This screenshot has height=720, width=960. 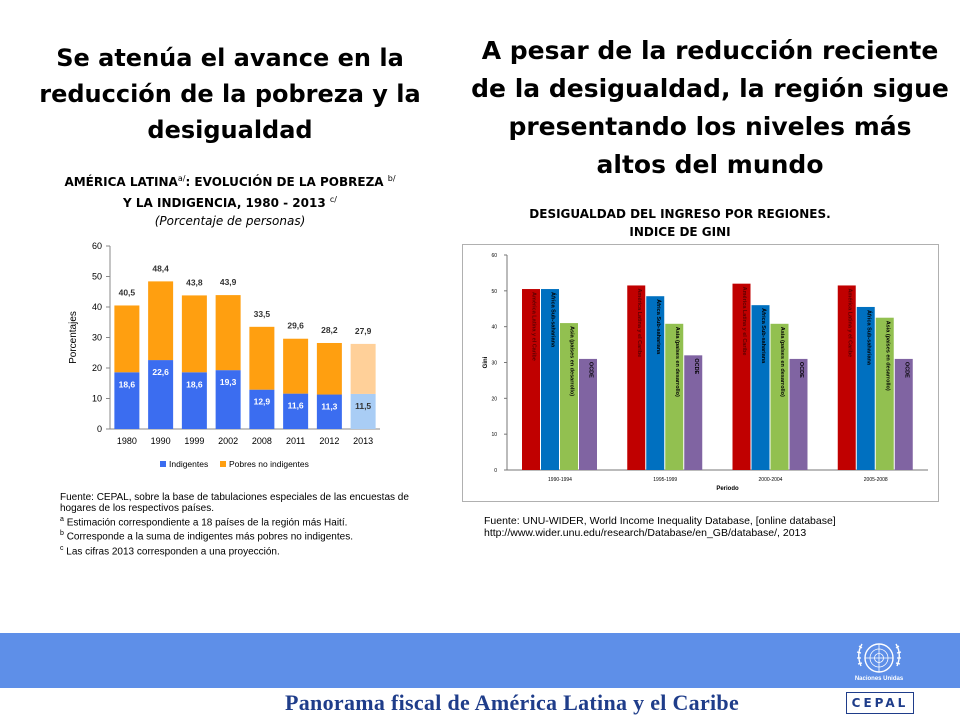 I want to click on y-tick-label: 10, so click(x=97, y=399).